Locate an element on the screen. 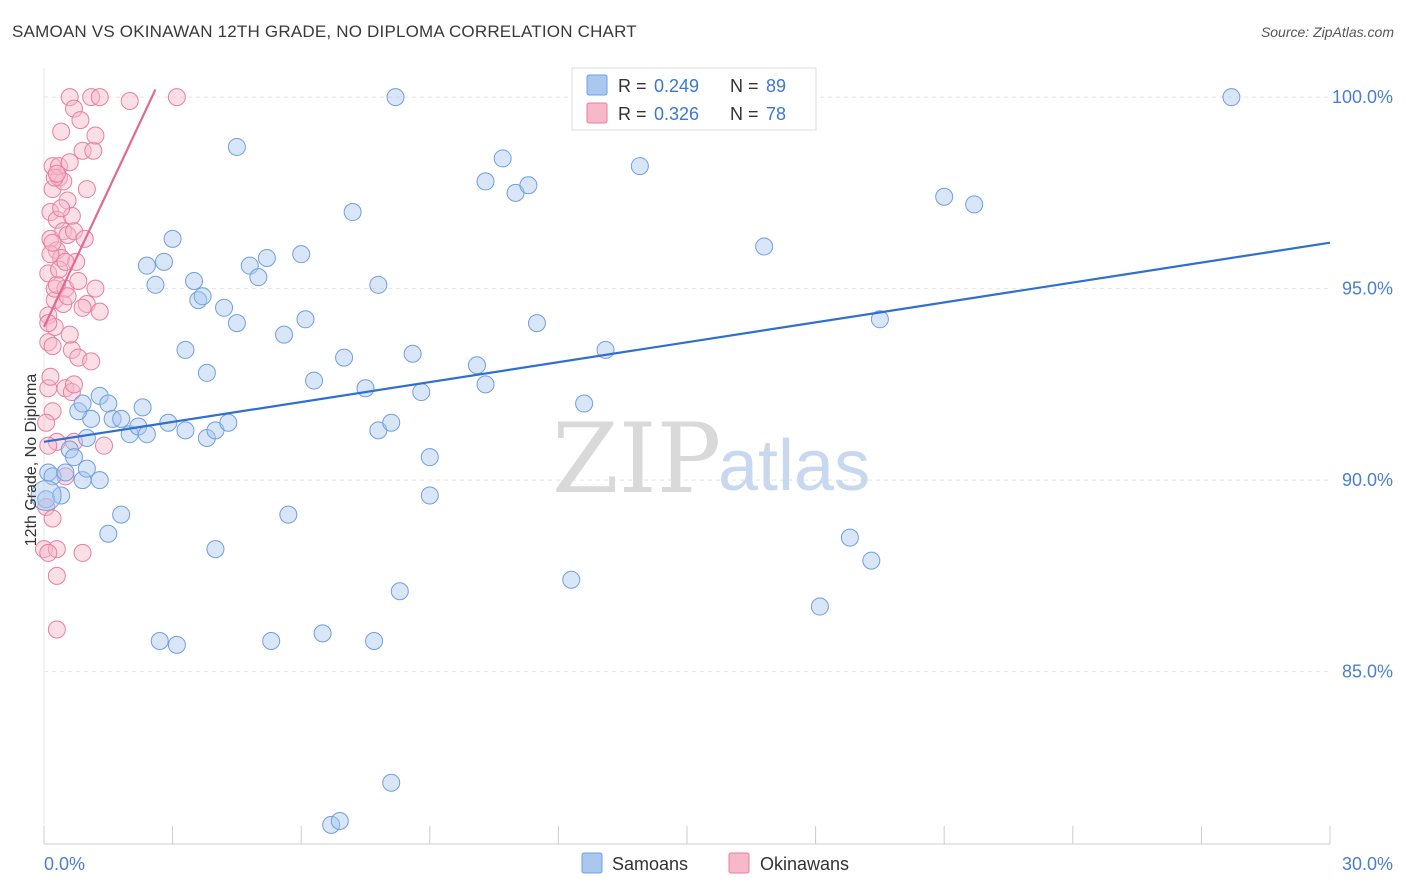  y-tick-label: 95.0% is located at coordinates (1367, 289).